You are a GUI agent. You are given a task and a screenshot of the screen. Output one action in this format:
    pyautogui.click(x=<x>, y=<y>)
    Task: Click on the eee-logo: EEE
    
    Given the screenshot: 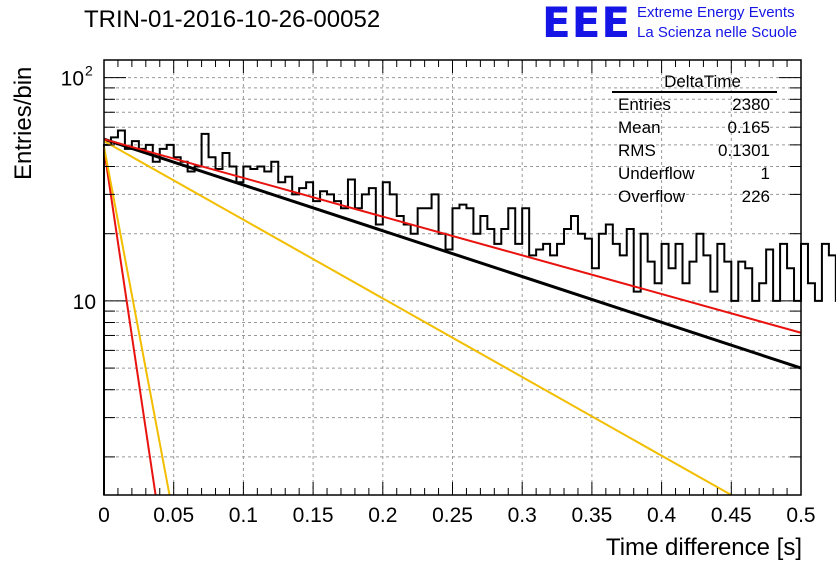 What is the action you would take?
    pyautogui.click(x=587, y=23)
    